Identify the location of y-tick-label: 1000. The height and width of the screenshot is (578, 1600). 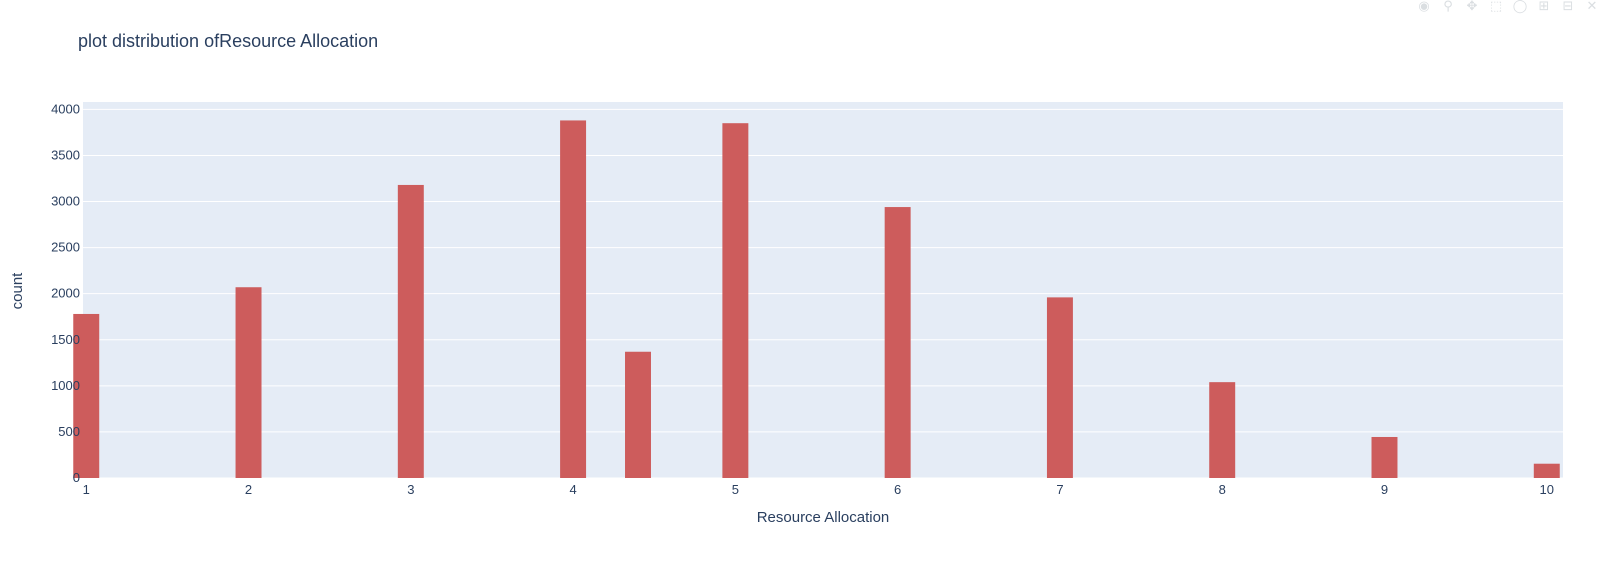
(65, 385).